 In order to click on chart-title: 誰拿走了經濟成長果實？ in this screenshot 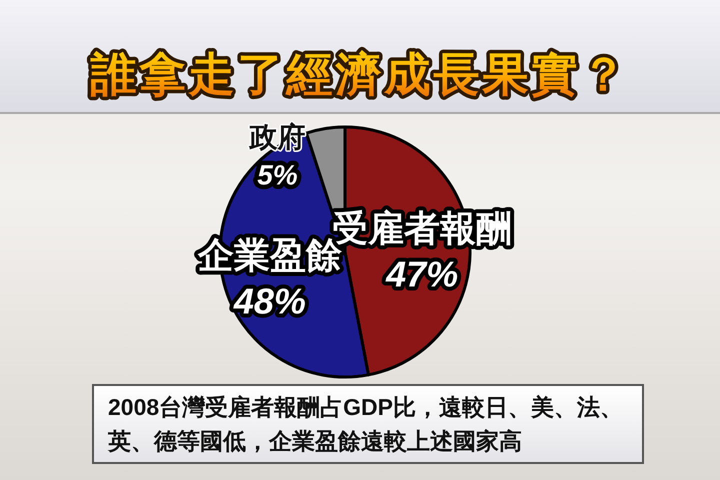, I will do `click(360, 74)`.